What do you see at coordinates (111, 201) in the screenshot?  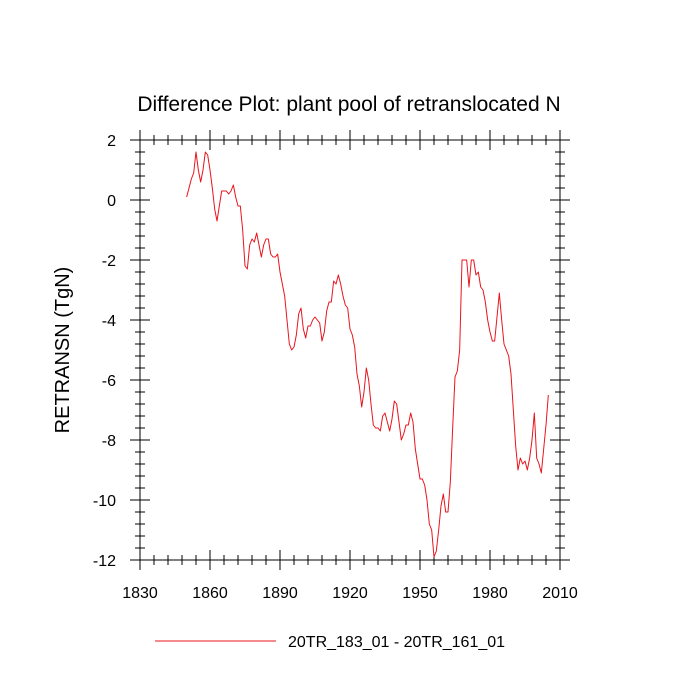 I see `y-tick-label: 0` at bounding box center [111, 201].